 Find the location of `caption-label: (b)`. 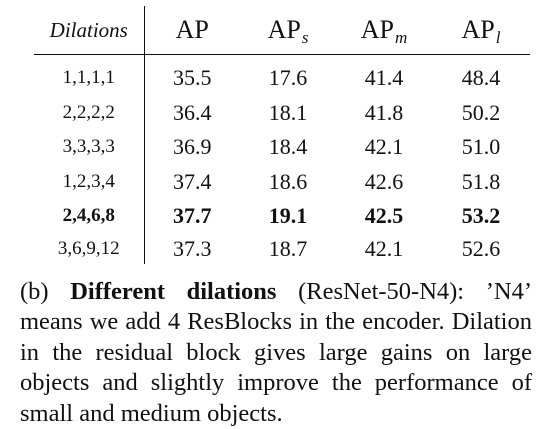

caption-label: (b) is located at coordinates (34, 291).